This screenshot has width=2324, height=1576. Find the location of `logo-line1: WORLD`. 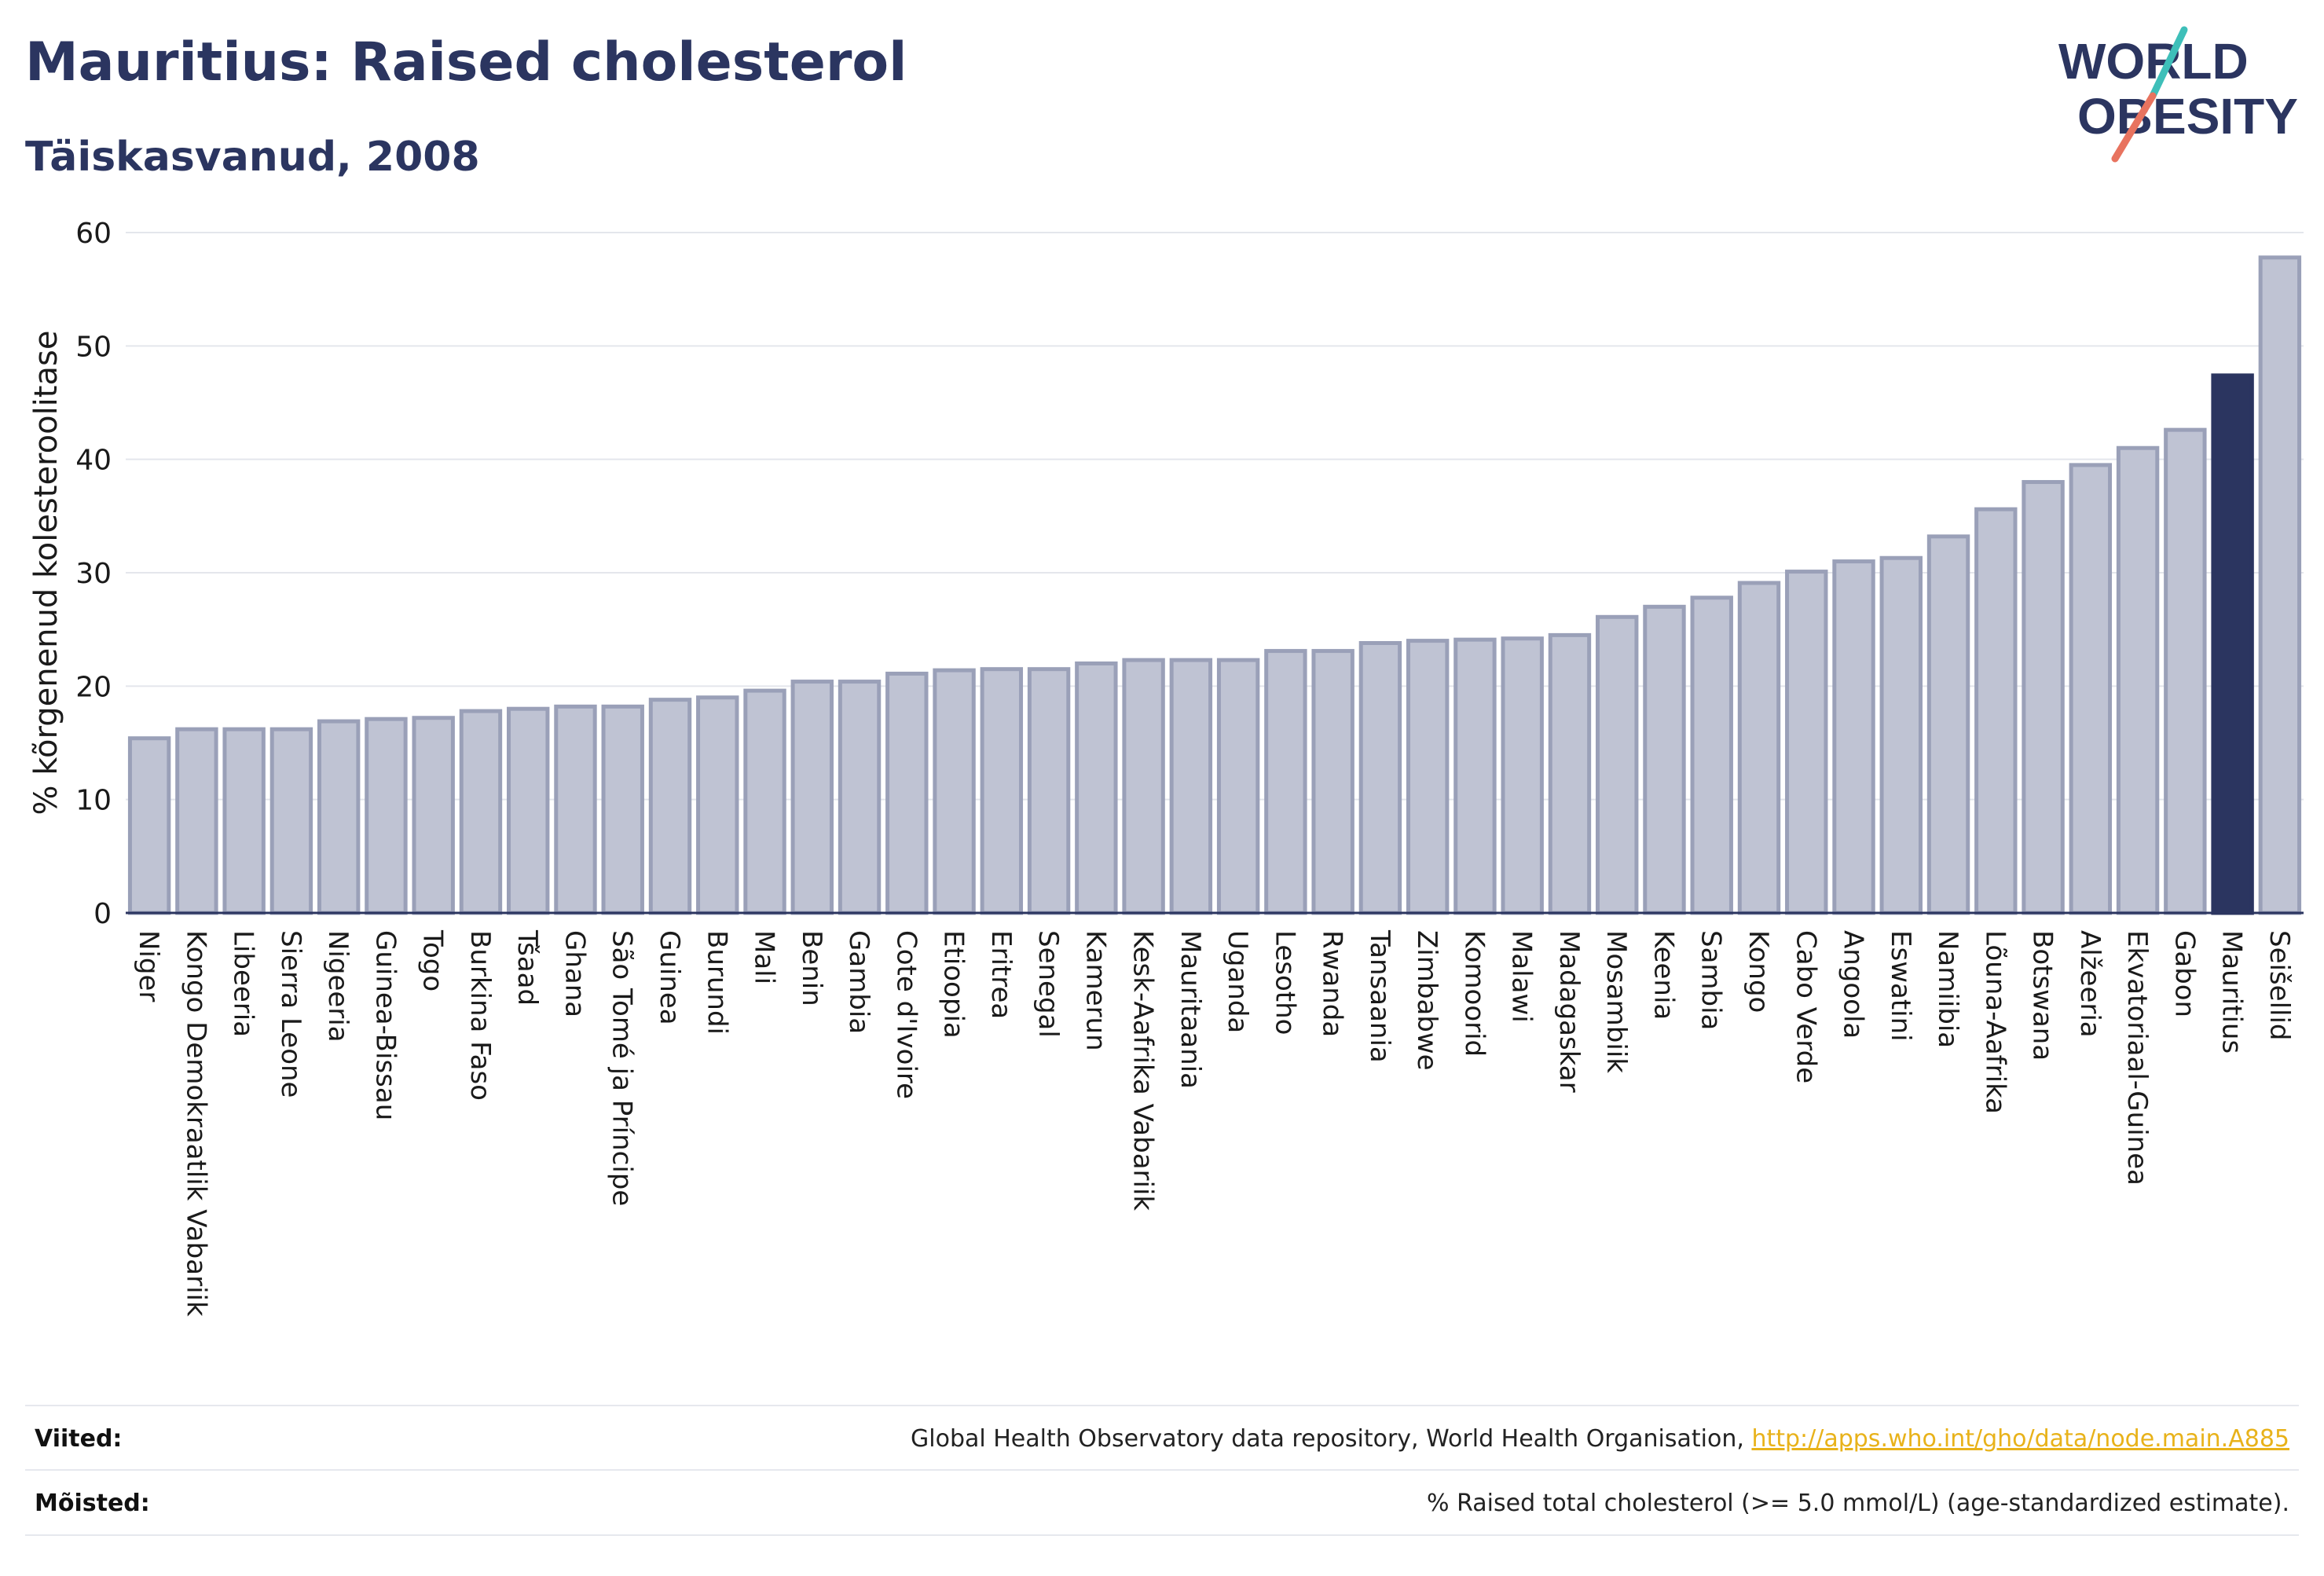

logo-line1: WORLD is located at coordinates (2153, 61).